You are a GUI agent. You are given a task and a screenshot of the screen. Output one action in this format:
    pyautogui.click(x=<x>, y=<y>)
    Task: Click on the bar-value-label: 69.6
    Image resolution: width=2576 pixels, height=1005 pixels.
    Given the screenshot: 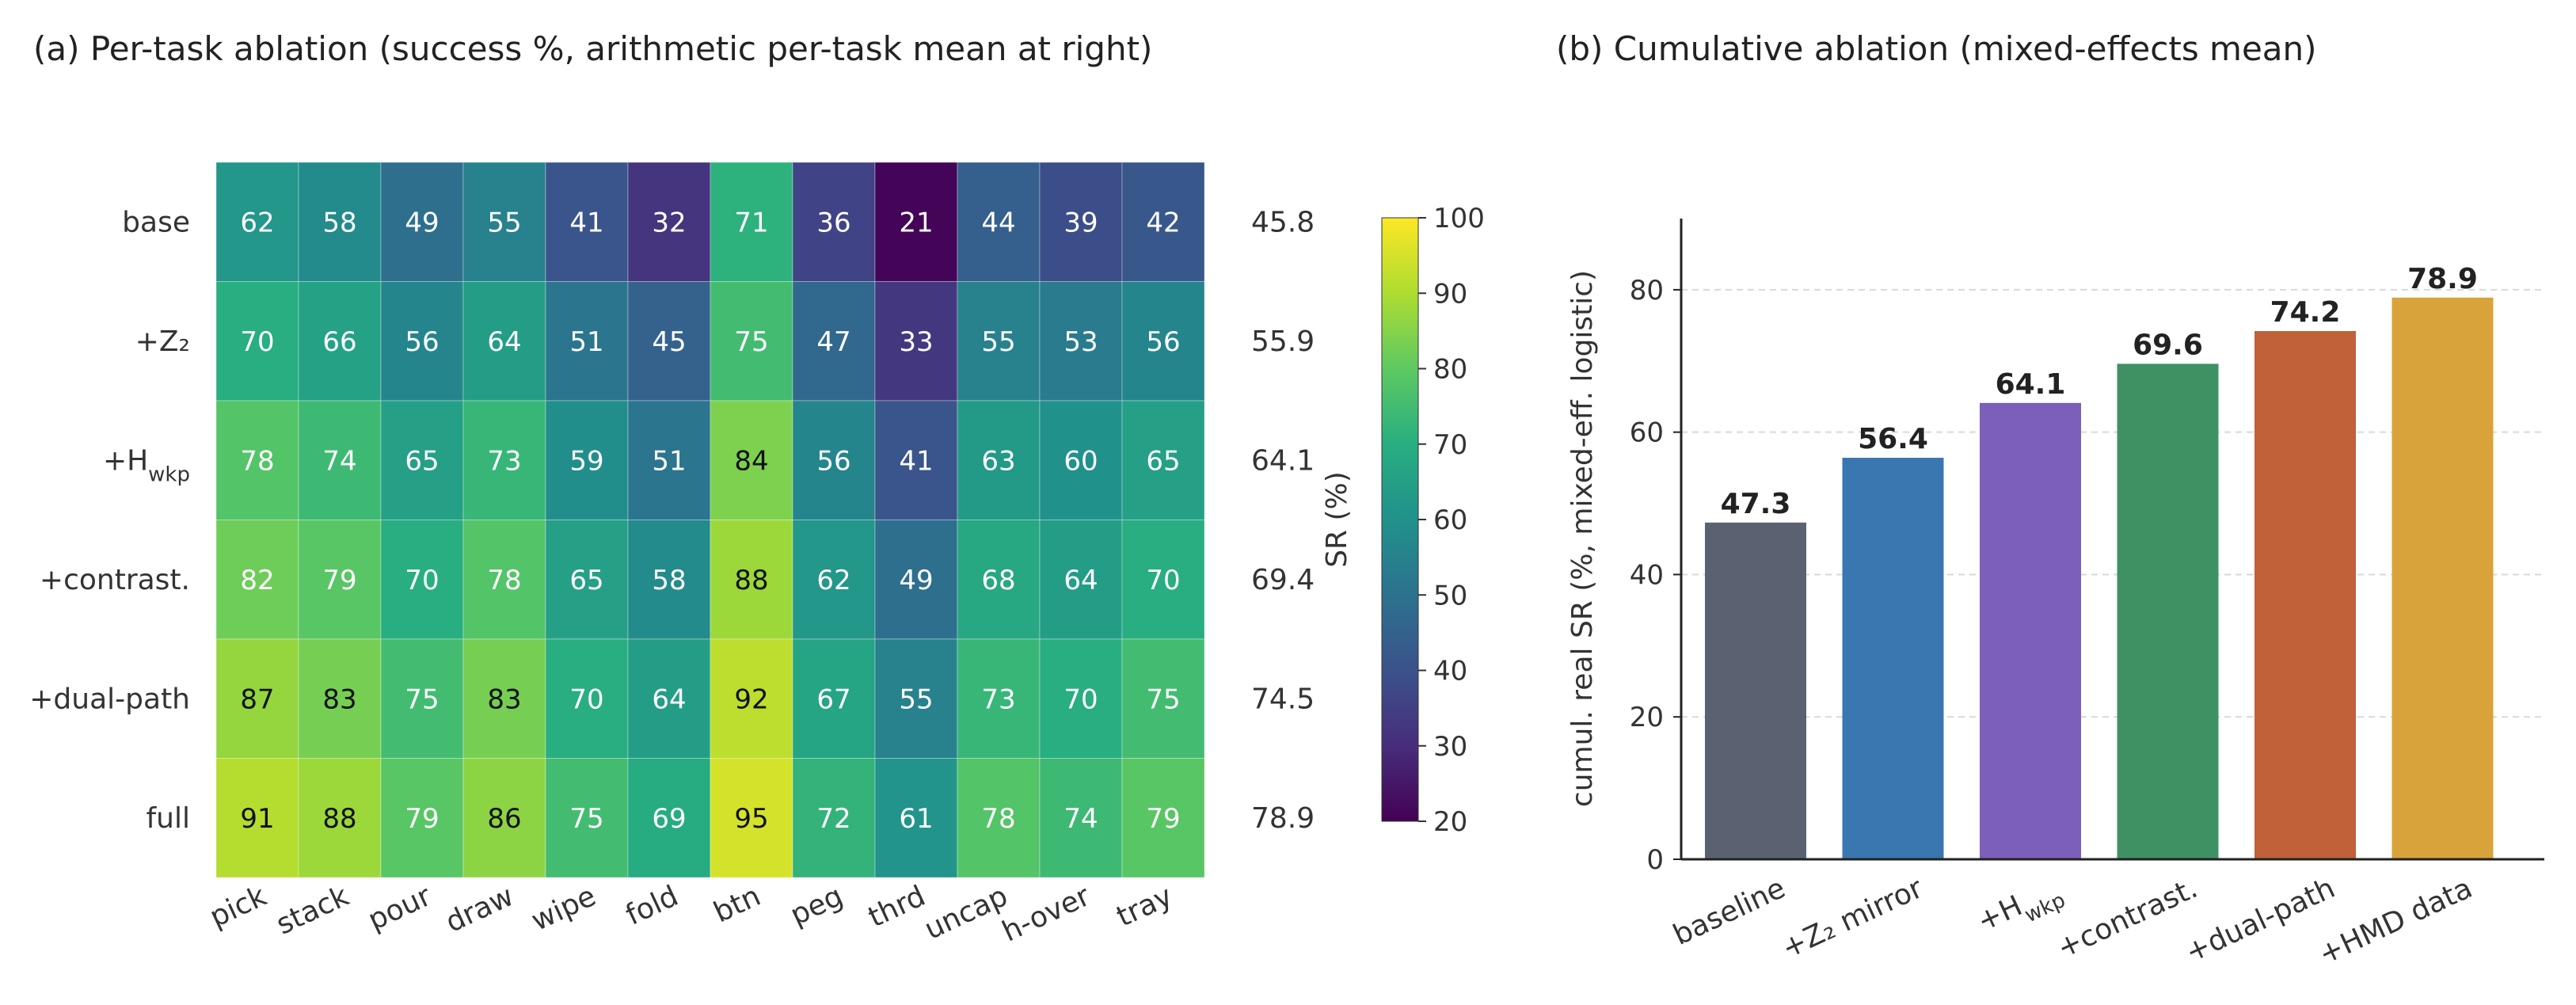 What is the action you would take?
    pyautogui.click(x=2168, y=345)
    